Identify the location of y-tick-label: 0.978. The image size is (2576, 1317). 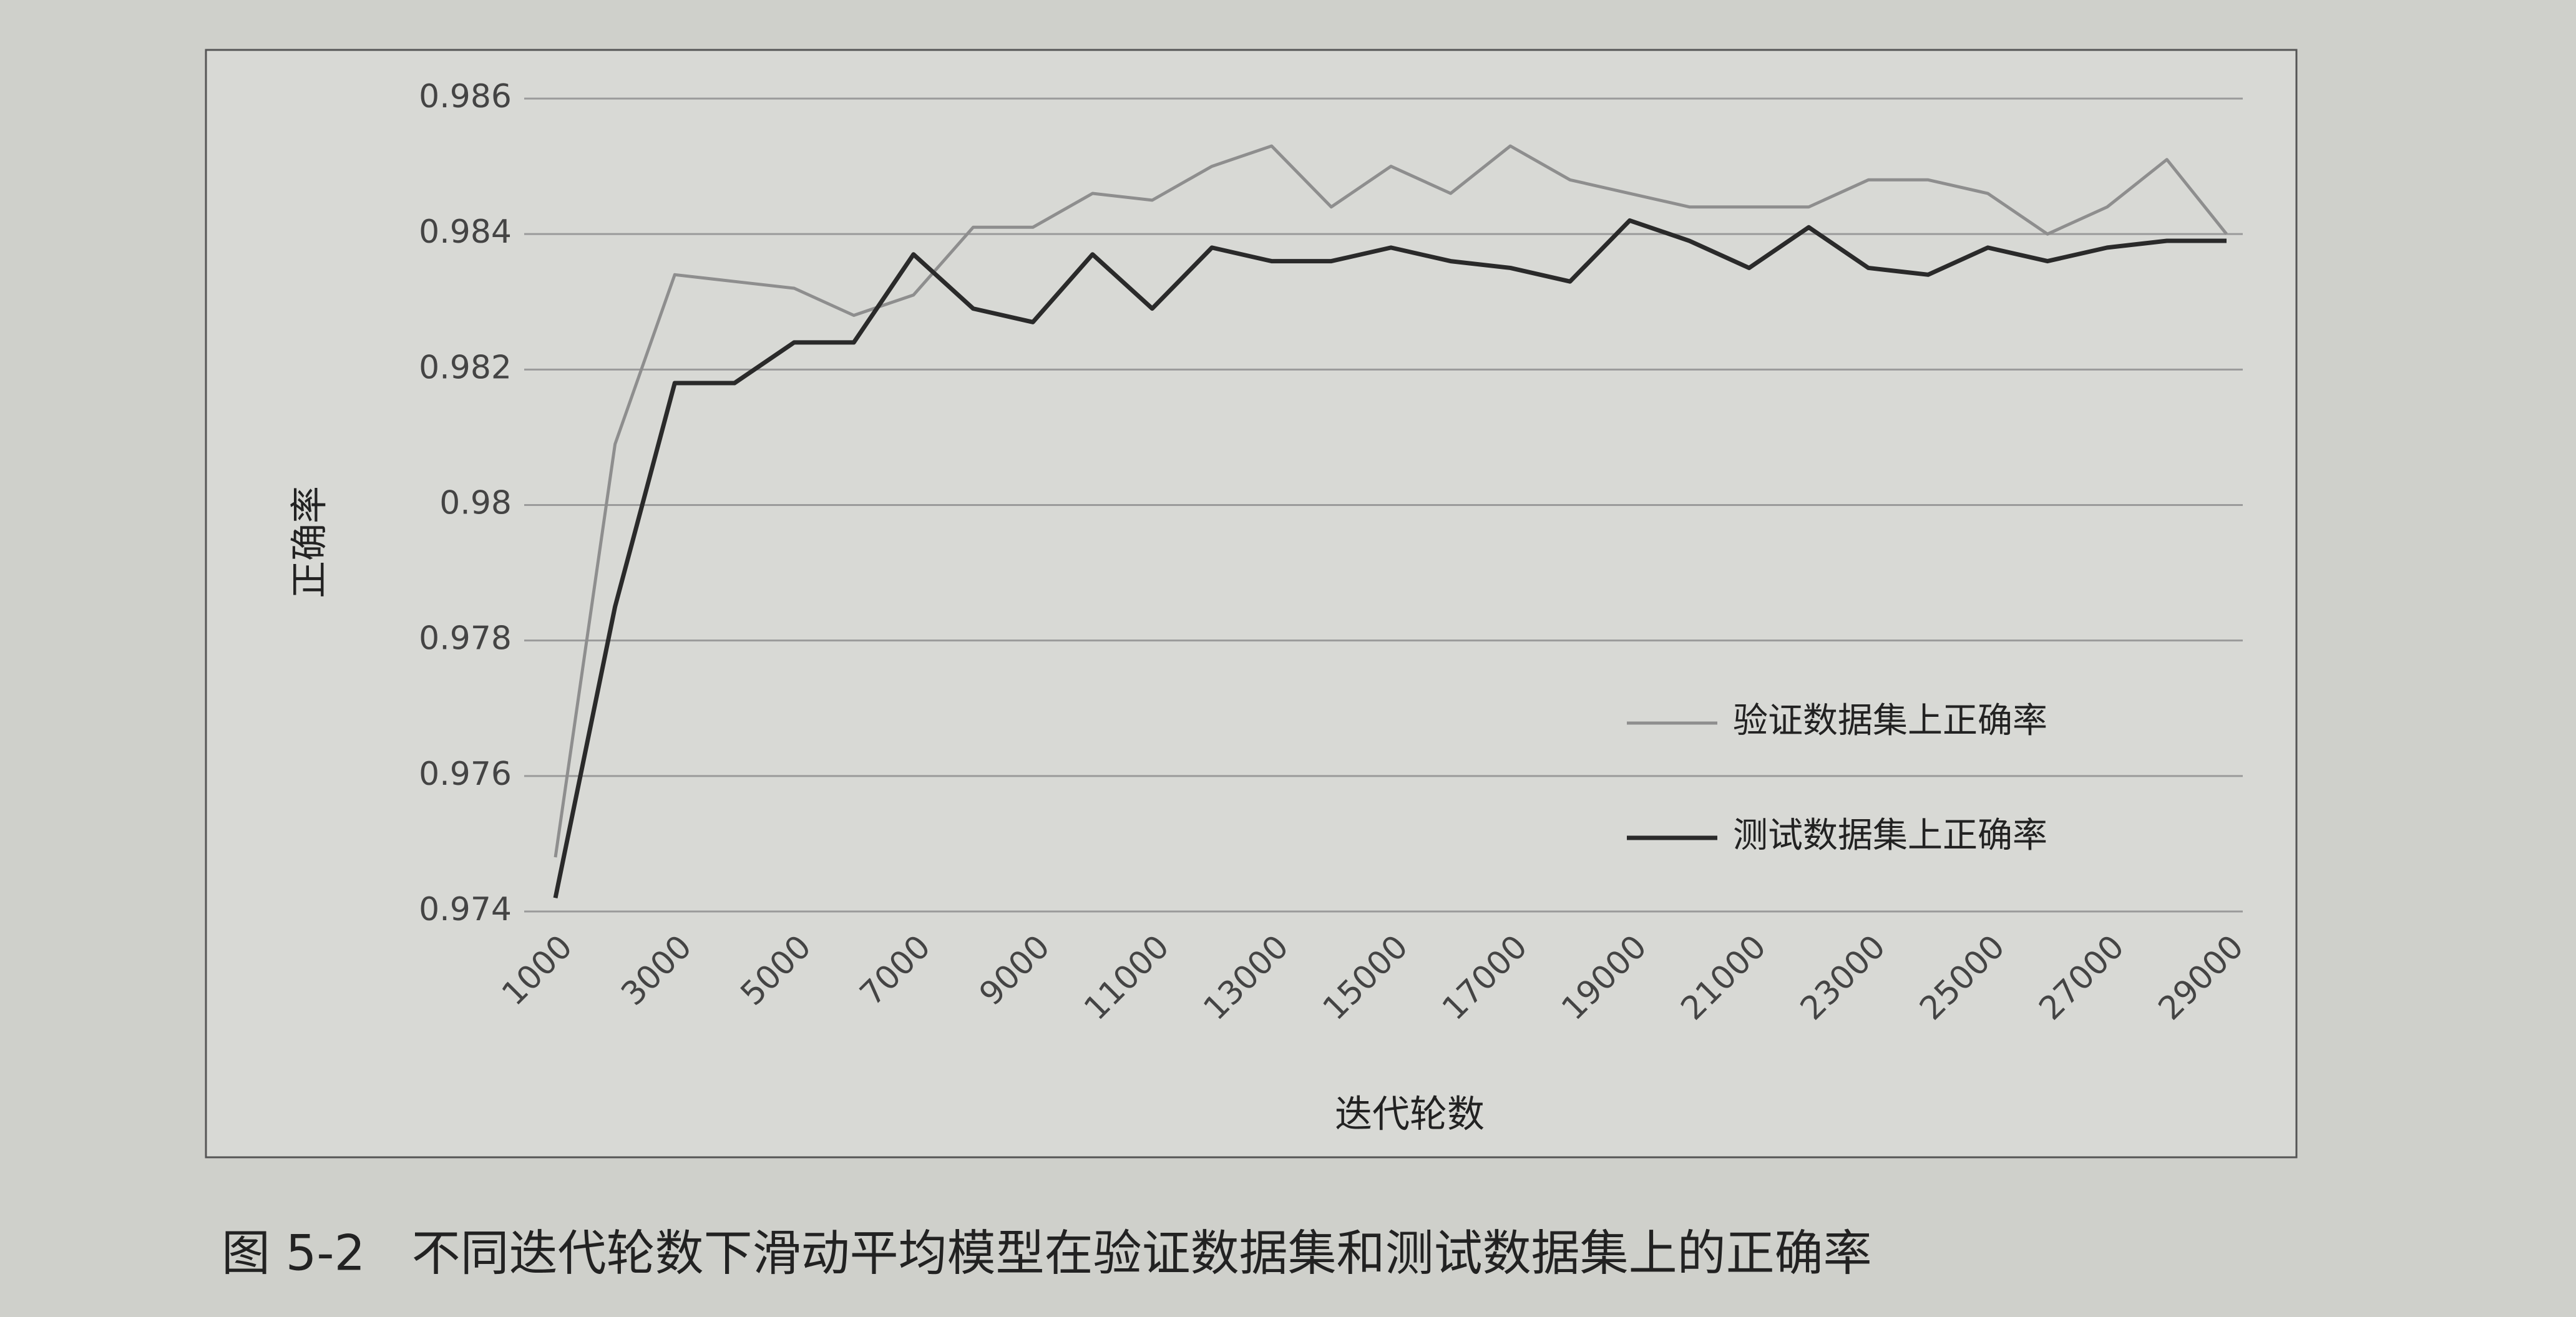
(465, 639).